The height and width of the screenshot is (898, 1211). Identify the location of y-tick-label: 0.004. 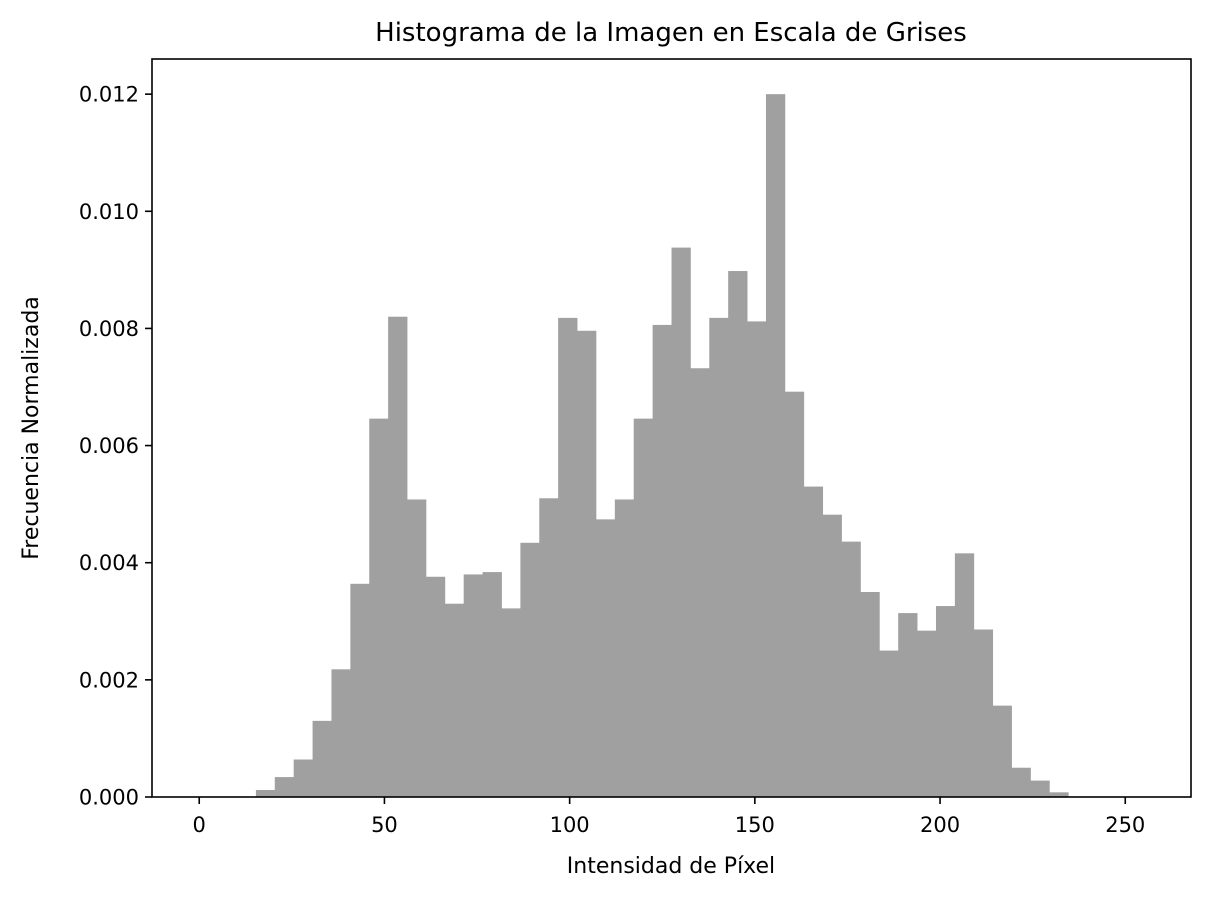
(109, 563).